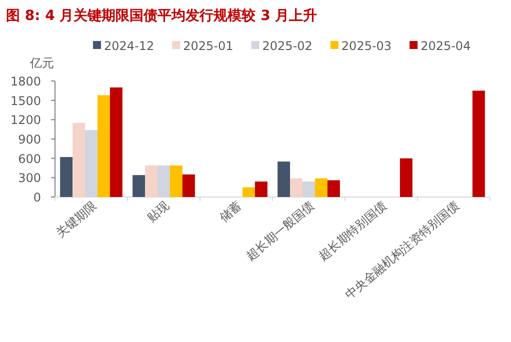 Image resolution: width=511 pixels, height=342 pixels. Describe the element at coordinates (280, 231) in the screenshot. I see `x-tick-label: 超长期一般国债` at that location.